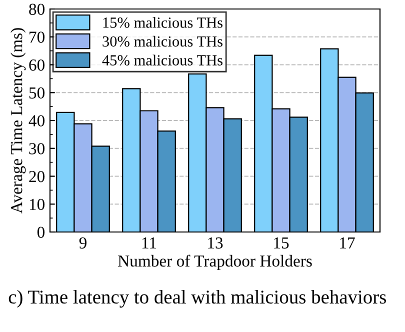 The height and width of the screenshot is (332, 405). I want to click on y-tick-label: 0, so click(41, 232).